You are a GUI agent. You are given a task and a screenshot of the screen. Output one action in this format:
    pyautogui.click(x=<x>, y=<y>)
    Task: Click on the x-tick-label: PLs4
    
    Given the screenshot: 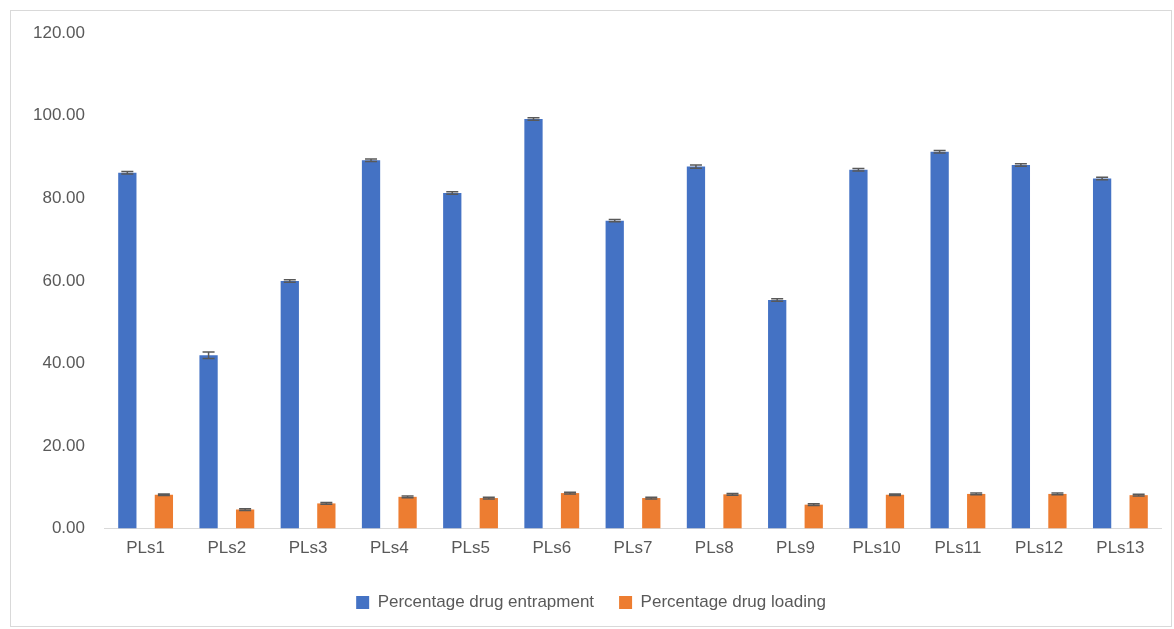 What is the action you would take?
    pyautogui.click(x=389, y=548)
    